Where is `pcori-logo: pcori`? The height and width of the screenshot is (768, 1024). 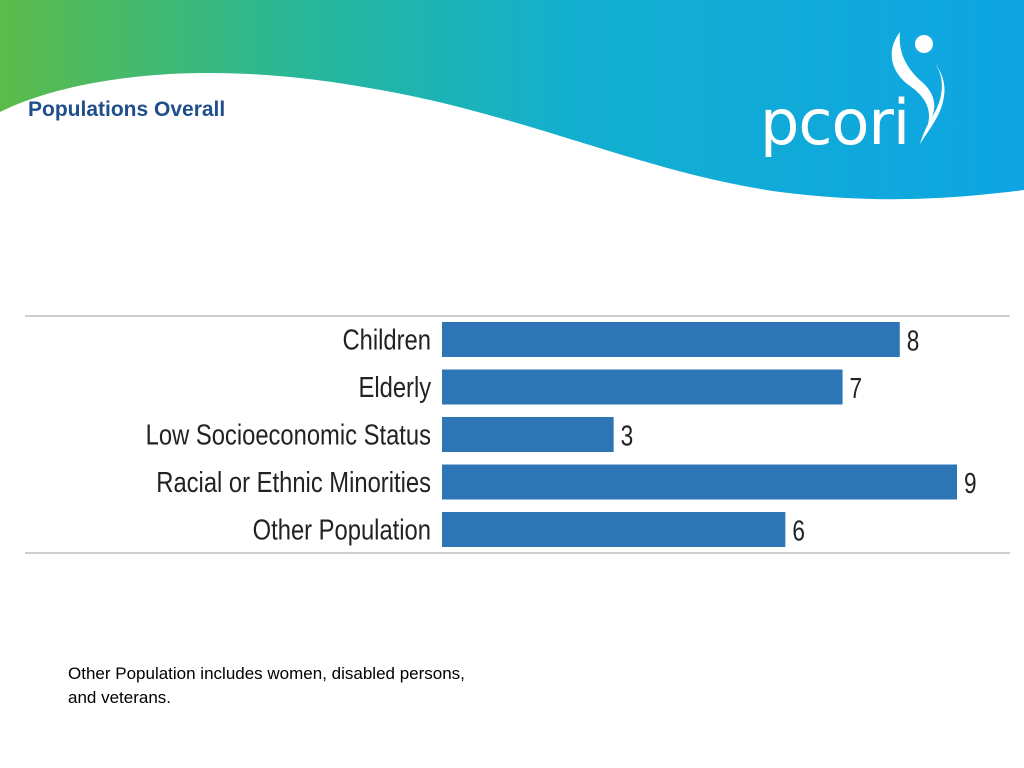 pcori-logo: pcori is located at coordinates (855, 100).